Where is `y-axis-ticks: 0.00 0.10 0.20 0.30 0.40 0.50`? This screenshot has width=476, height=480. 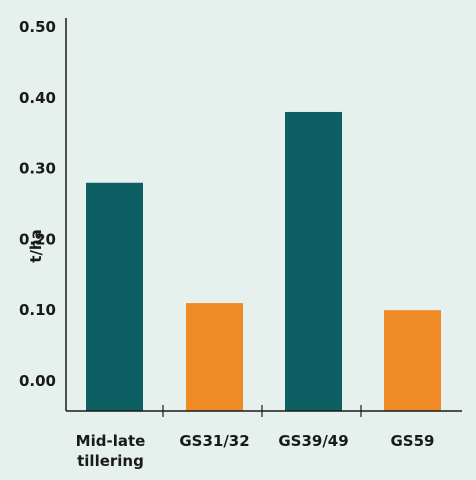 y-axis-ticks: 0.00 0.10 0.20 0.30 0.40 0.50 is located at coordinates (37, 204).